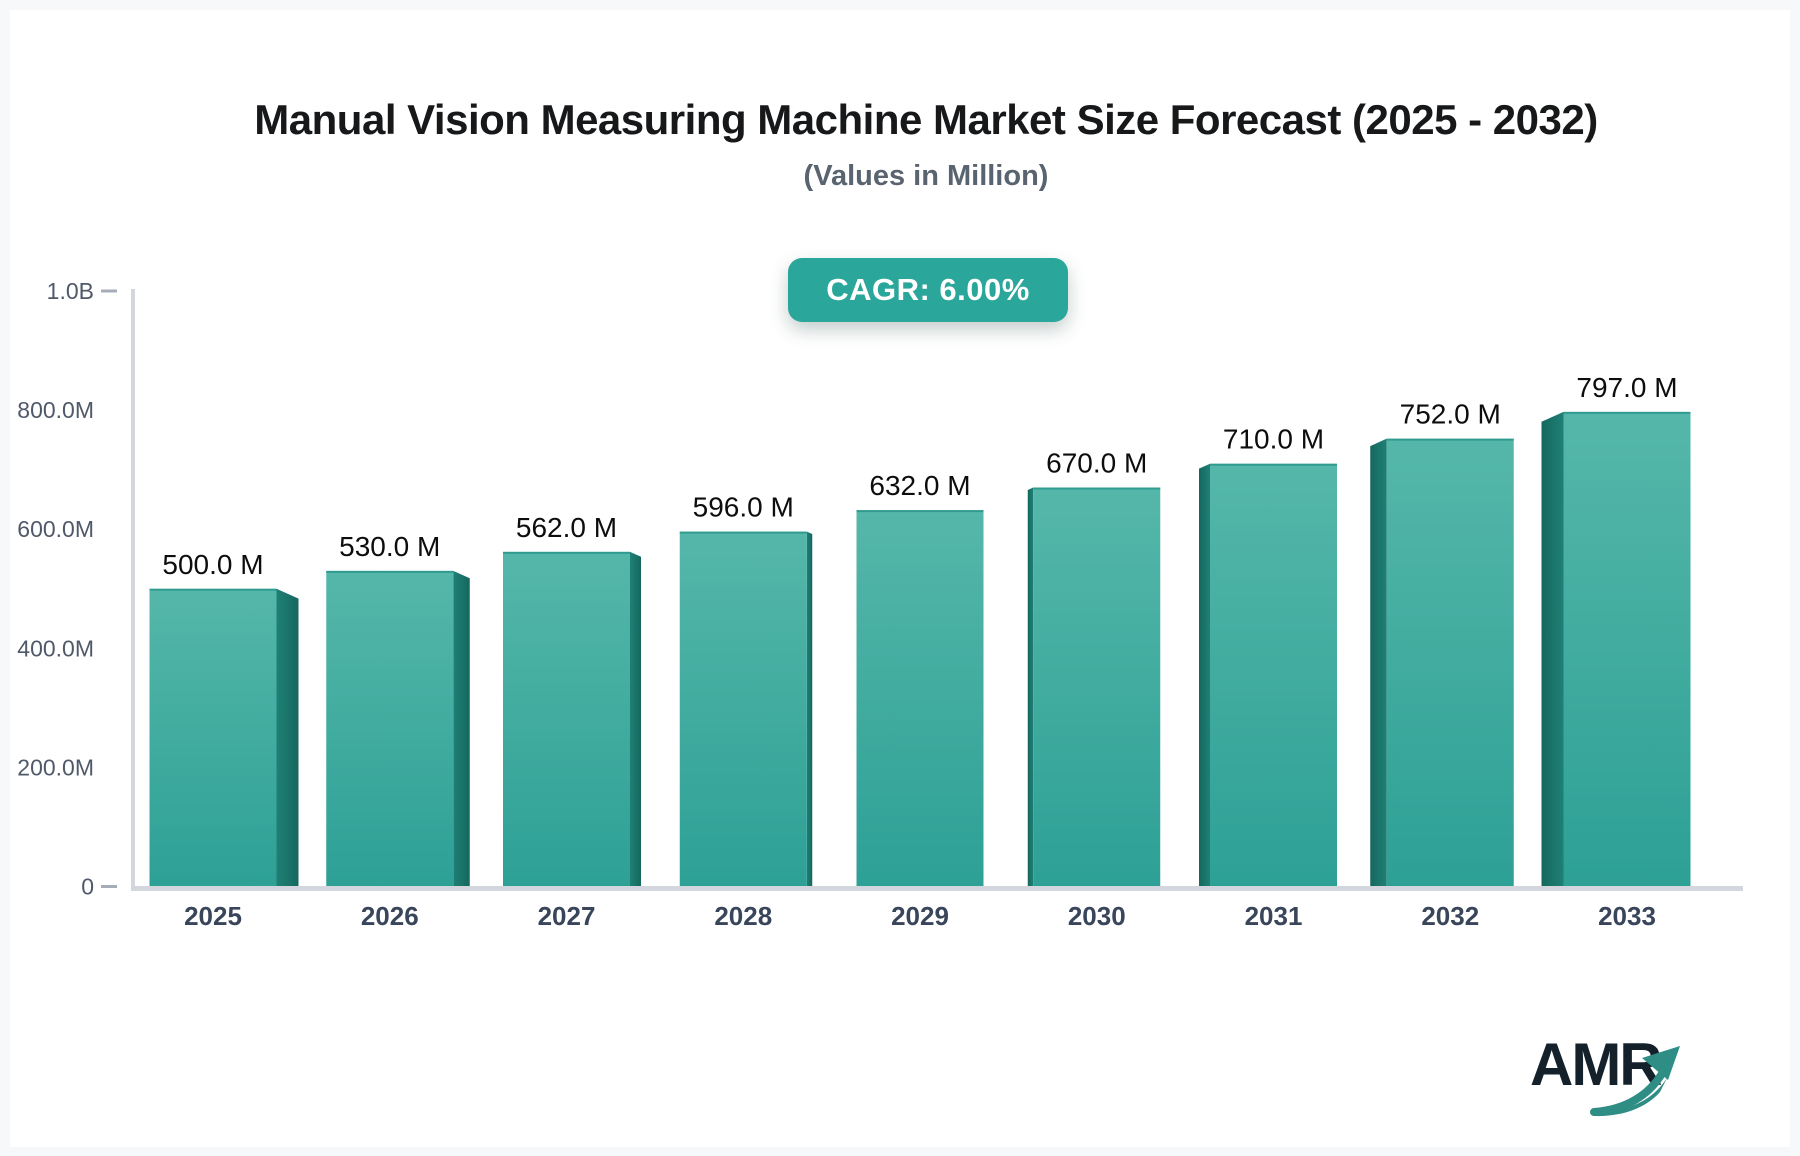  What do you see at coordinates (55, 410) in the screenshot?
I see `y-tick-label: 800.0M` at bounding box center [55, 410].